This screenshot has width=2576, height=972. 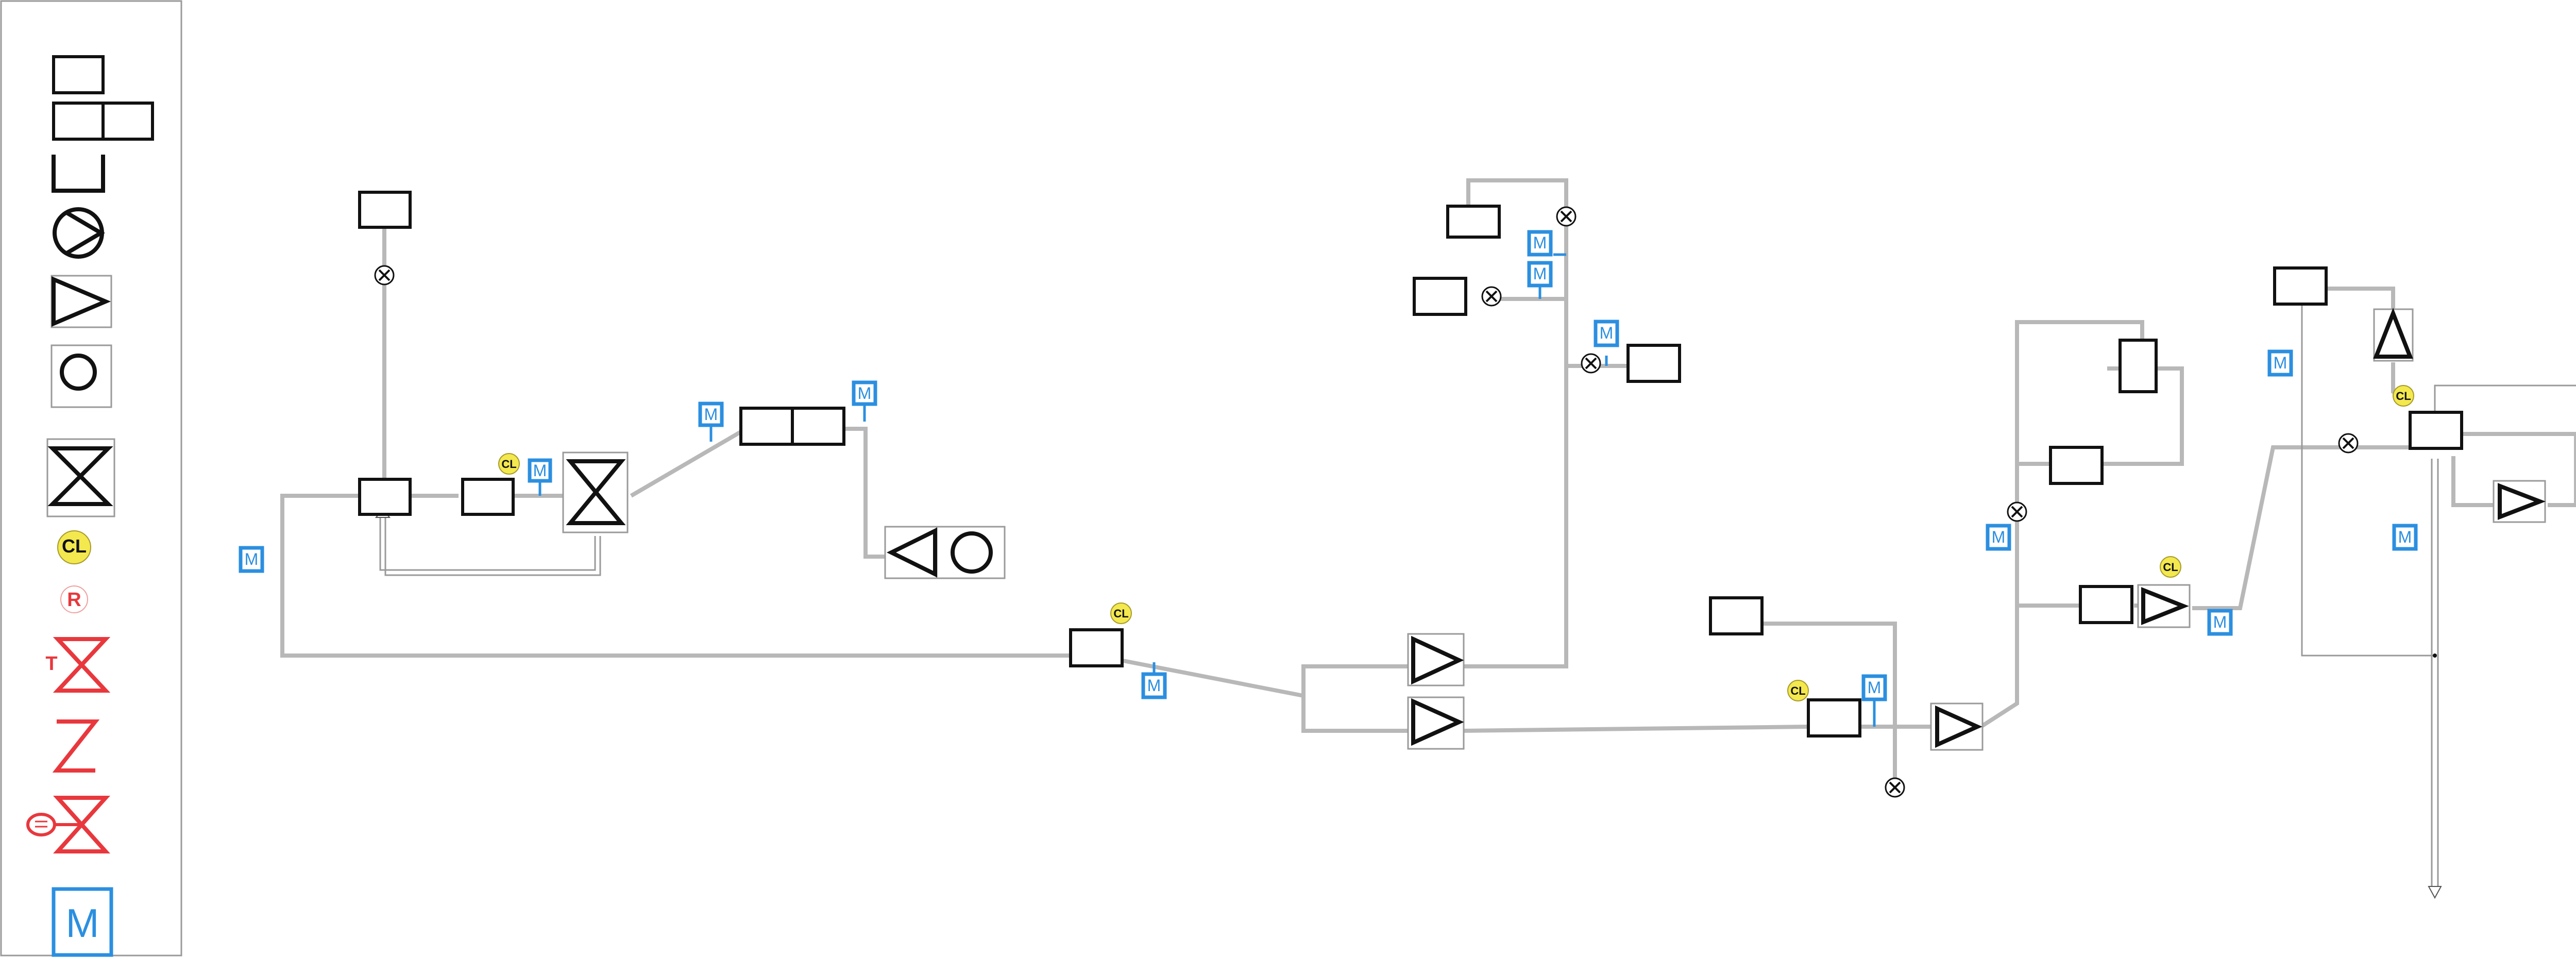 I want to click on legend-panel: CL R T M, so click(x=91, y=478).